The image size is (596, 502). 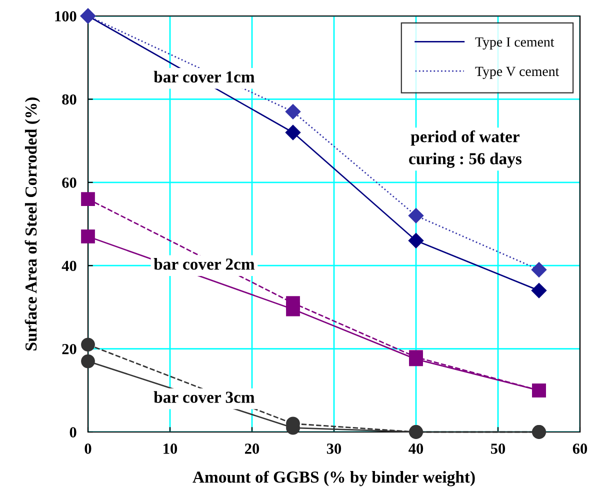 I want to click on legend-label: Type V cement, so click(x=517, y=72).